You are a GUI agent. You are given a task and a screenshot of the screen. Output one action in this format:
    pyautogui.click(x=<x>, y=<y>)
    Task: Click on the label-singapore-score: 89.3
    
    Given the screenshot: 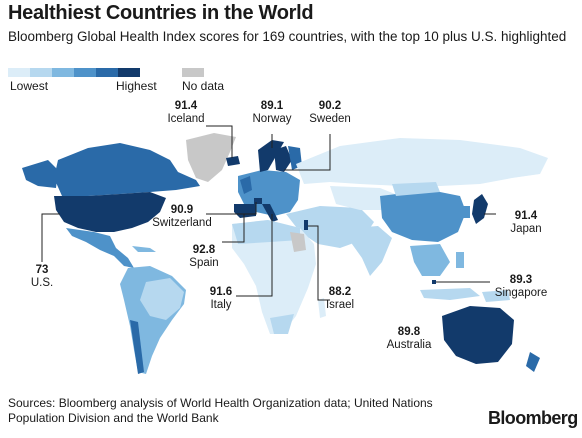 What is the action you would take?
    pyautogui.click(x=521, y=280)
    